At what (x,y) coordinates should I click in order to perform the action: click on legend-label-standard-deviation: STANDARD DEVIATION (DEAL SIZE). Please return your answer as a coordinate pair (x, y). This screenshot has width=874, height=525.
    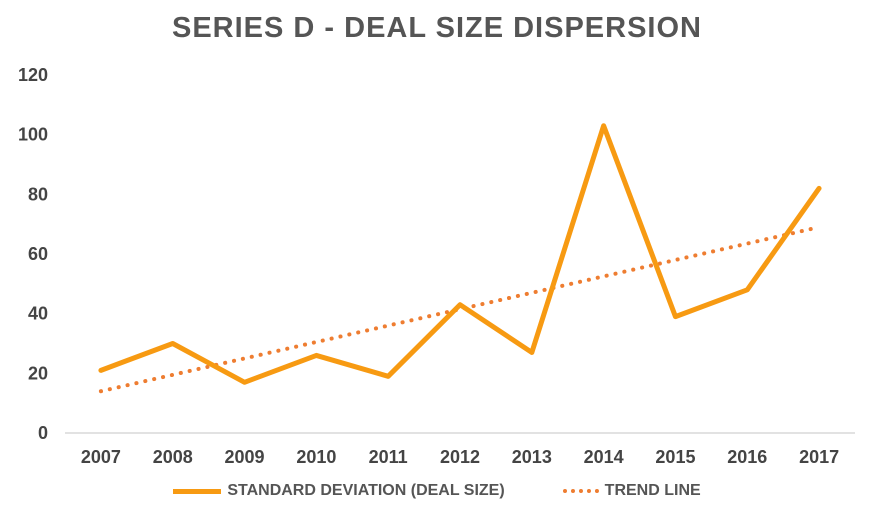
    Looking at the image, I should click on (366, 490).